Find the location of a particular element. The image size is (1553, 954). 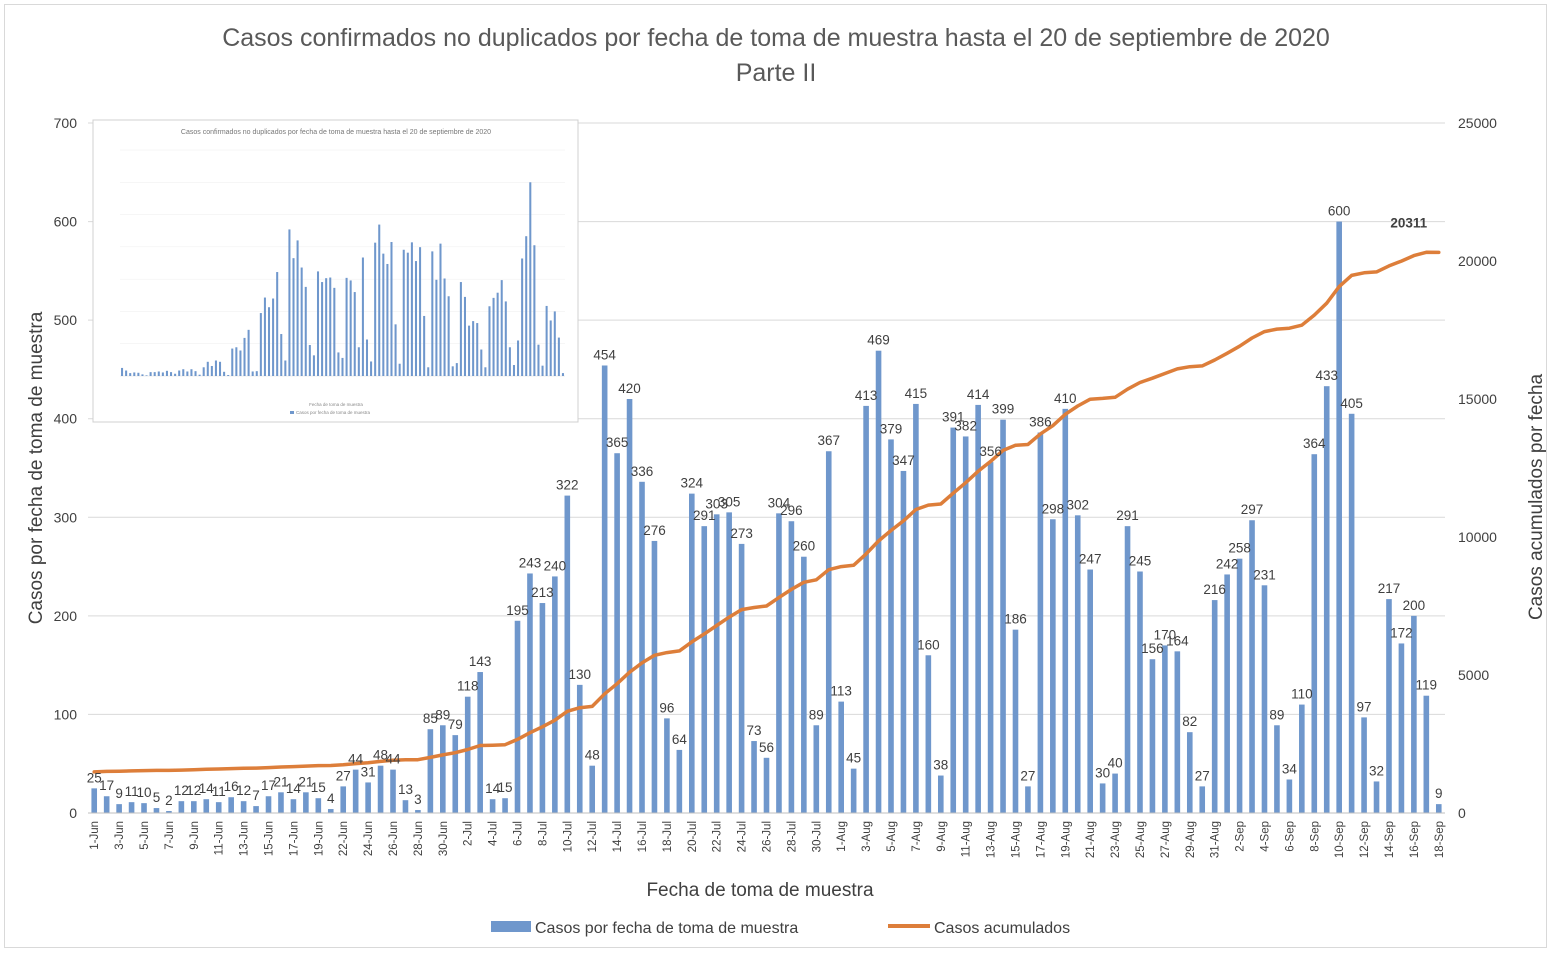

x-tick-label: 20-Jul is located at coordinates (693, 836).